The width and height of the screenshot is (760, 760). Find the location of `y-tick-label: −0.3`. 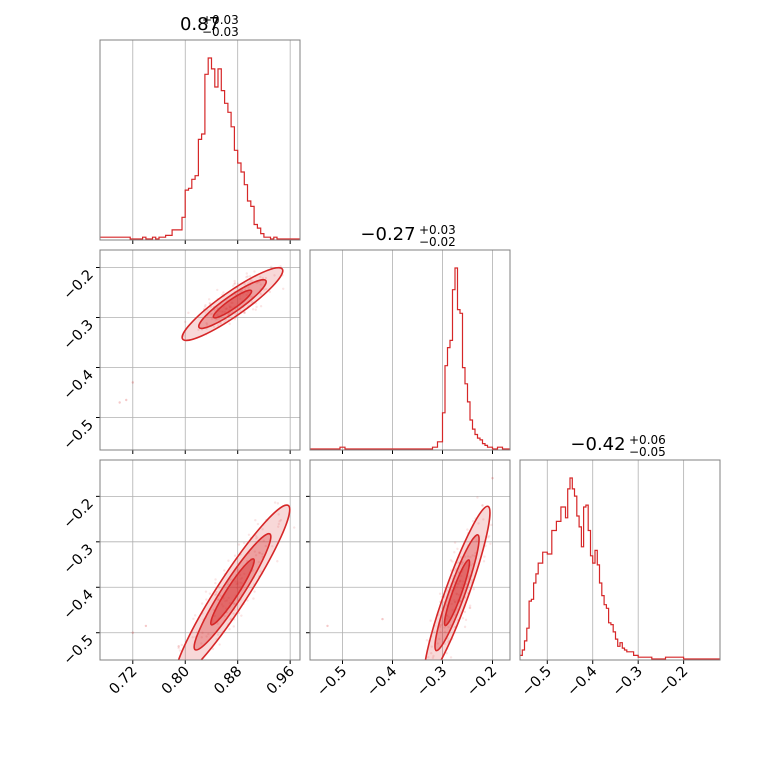

y-tick-label: −0.3 is located at coordinates (79, 335).